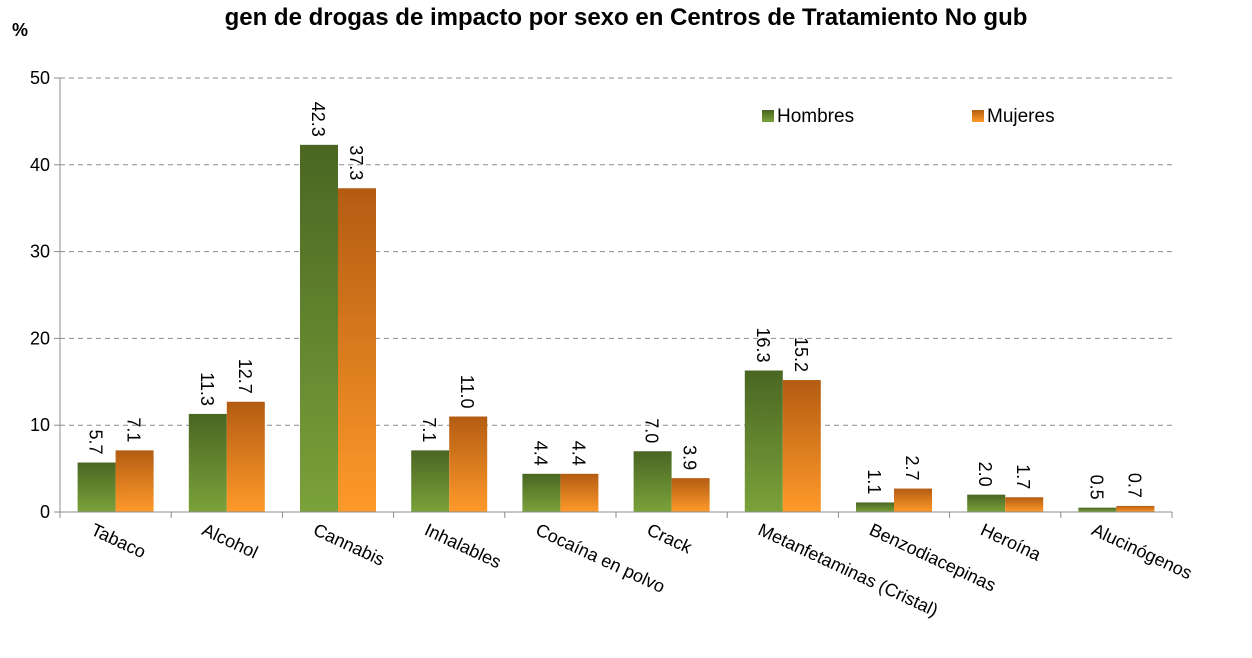 The image size is (1252, 658). I want to click on y-tick-label: 20, so click(40, 338).